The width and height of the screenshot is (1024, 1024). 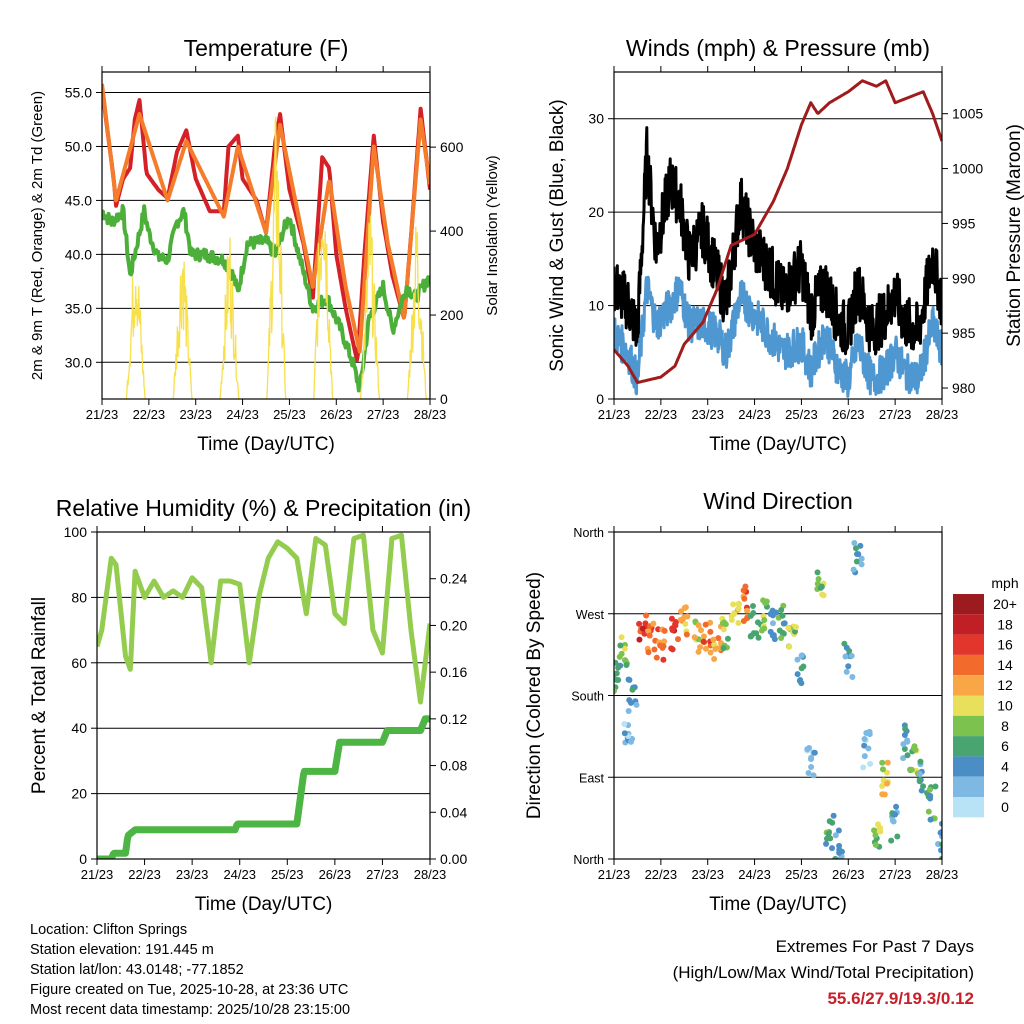 What do you see at coordinates (452, 147) in the screenshot?
I see `y2-tick-label: 600` at bounding box center [452, 147].